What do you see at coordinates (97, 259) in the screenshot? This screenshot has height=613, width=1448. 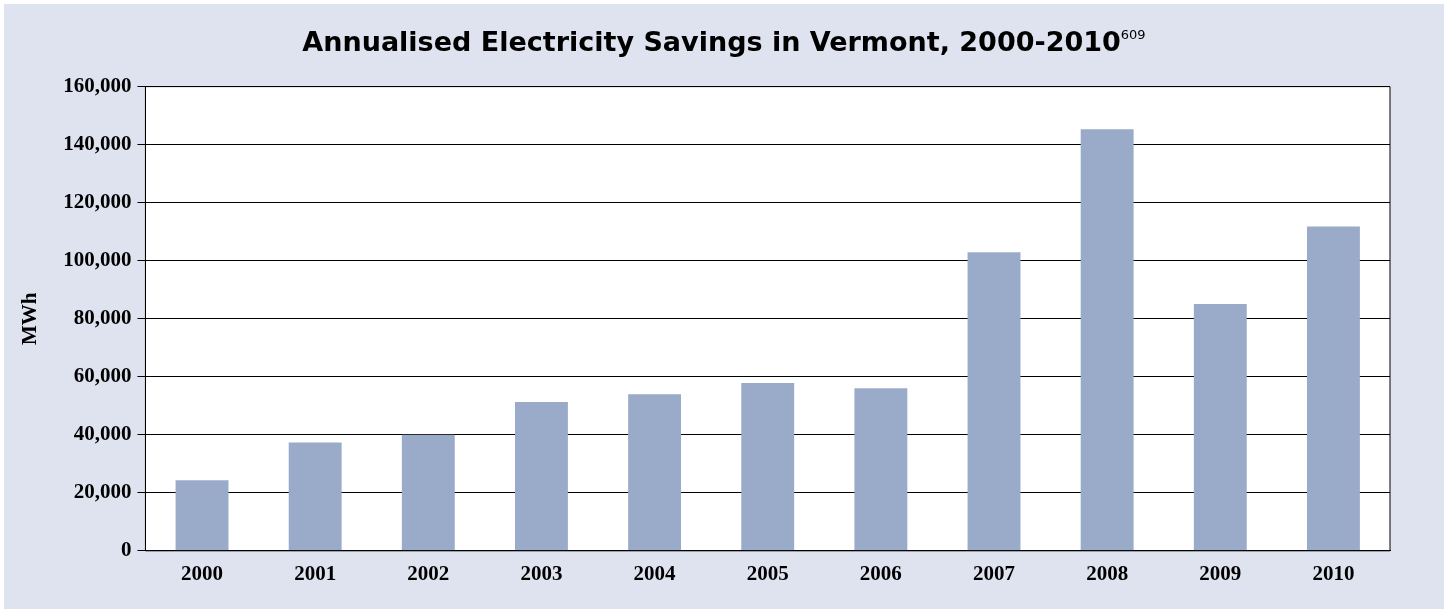 I see `y-tick-label: 100,000` at bounding box center [97, 259].